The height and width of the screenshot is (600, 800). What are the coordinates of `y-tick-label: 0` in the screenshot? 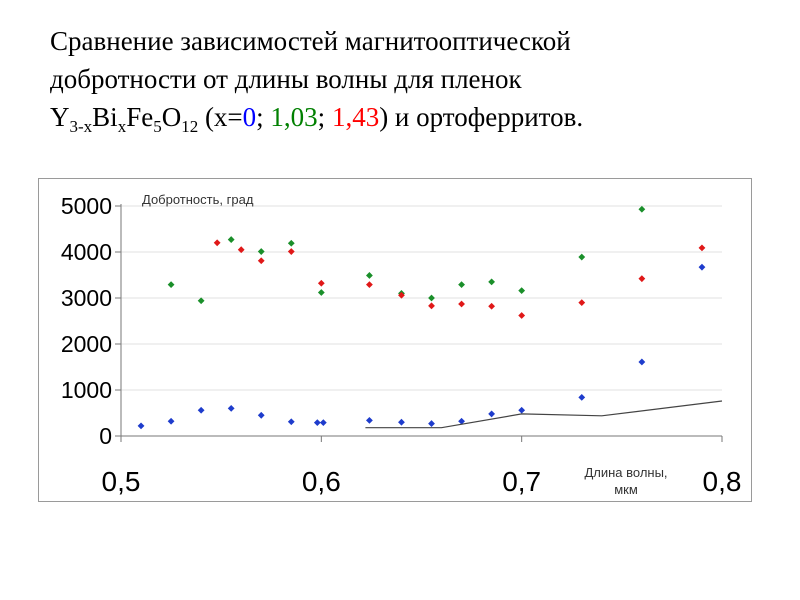 It's located at (105, 436).